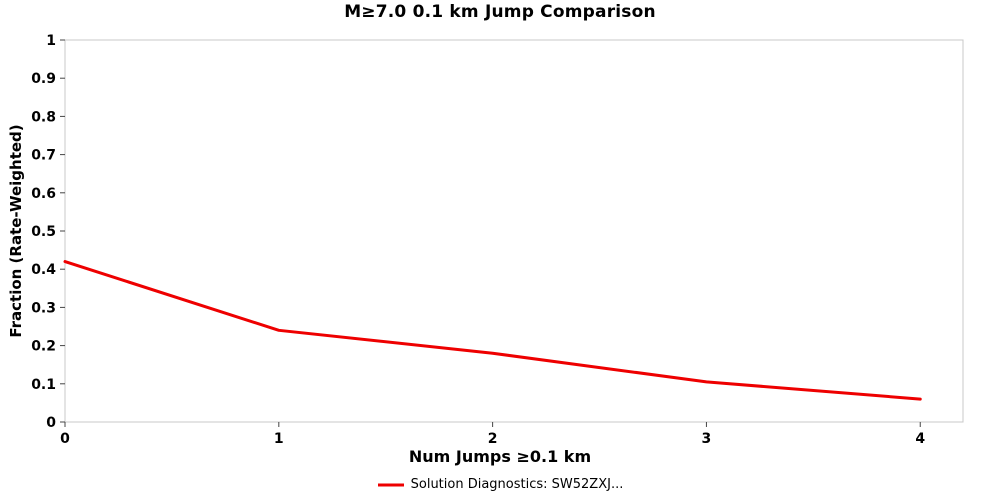 The width and height of the screenshot is (1000, 500). I want to click on y-tick-label: 0.5, so click(43, 232).